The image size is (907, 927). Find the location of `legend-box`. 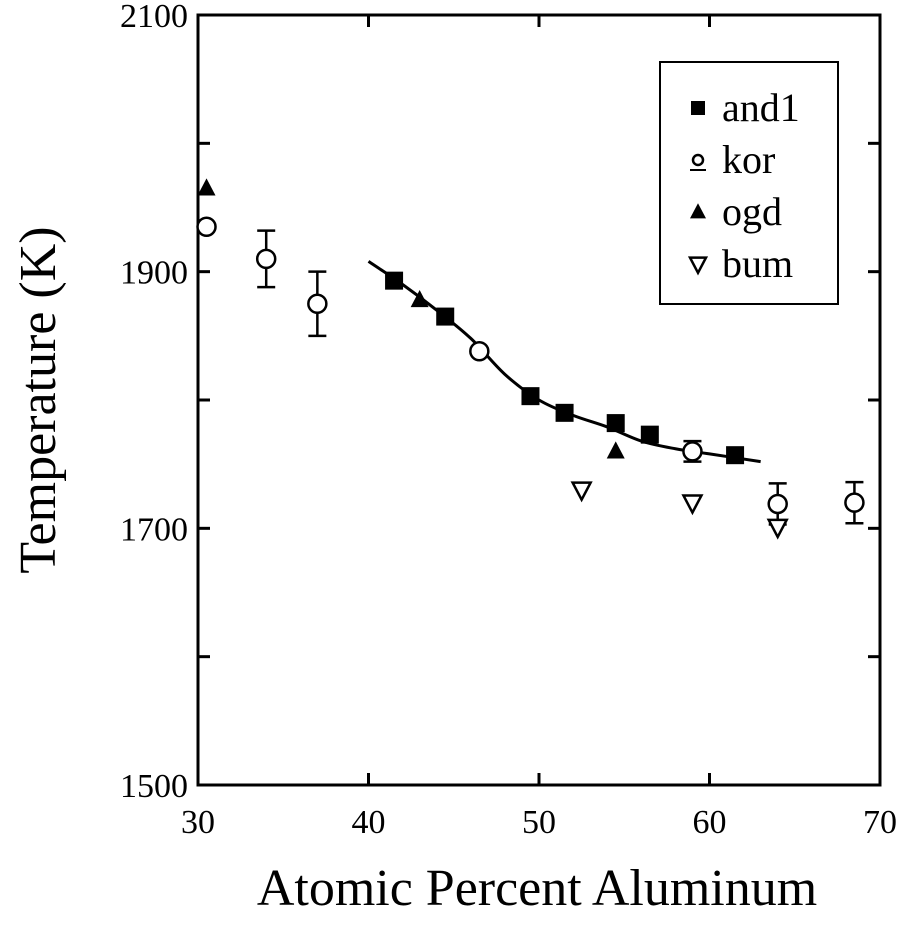

legend-box is located at coordinates (749, 183).